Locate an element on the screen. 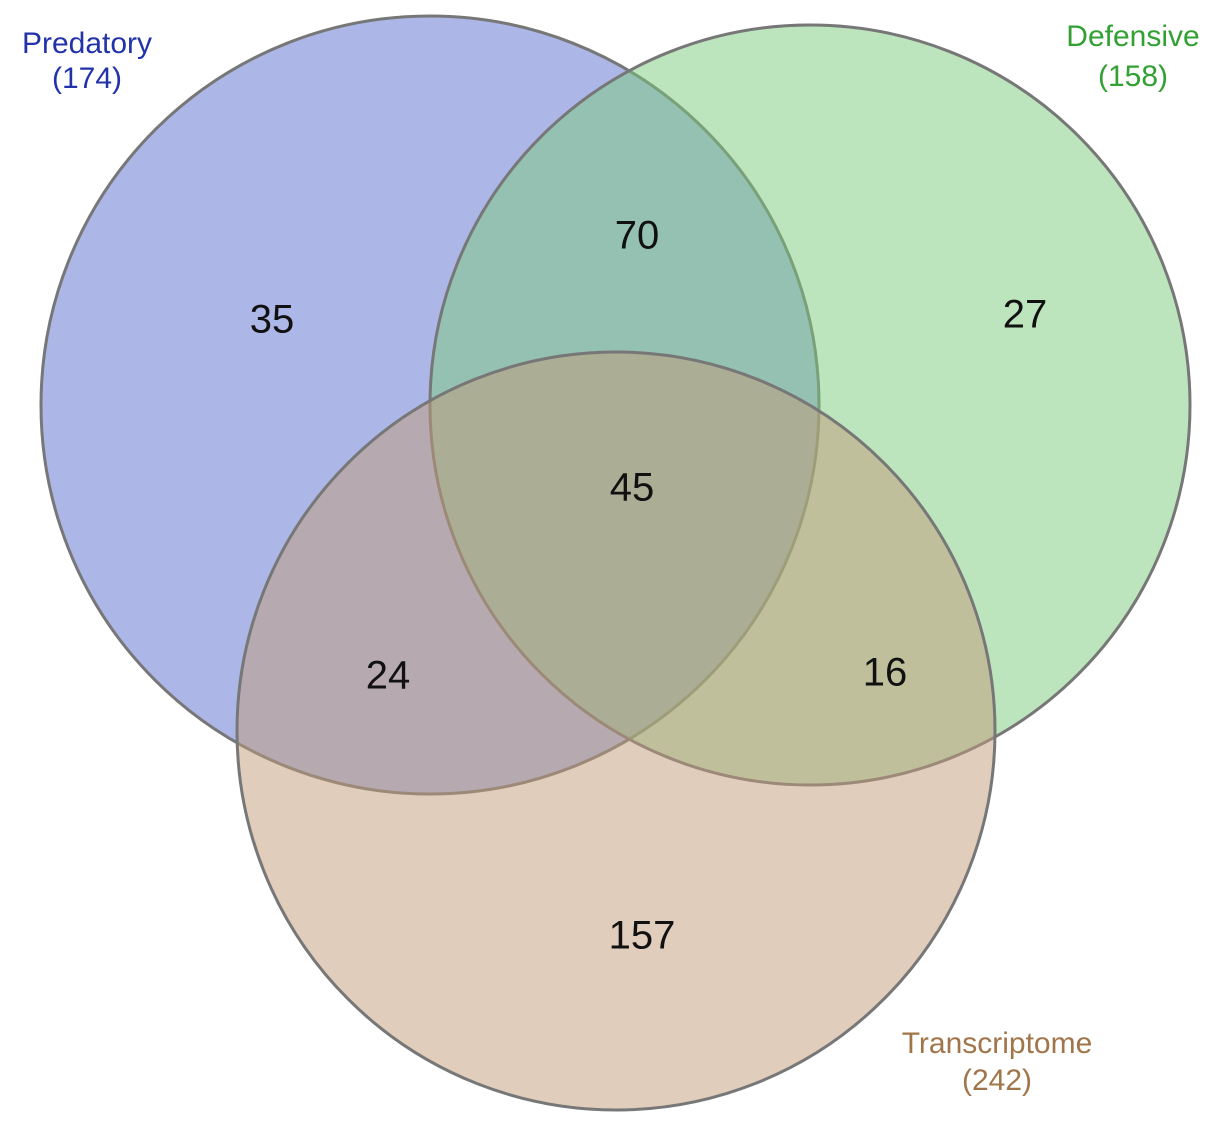 This screenshot has height=1126, width=1208. region-count: 35 is located at coordinates (272, 320).